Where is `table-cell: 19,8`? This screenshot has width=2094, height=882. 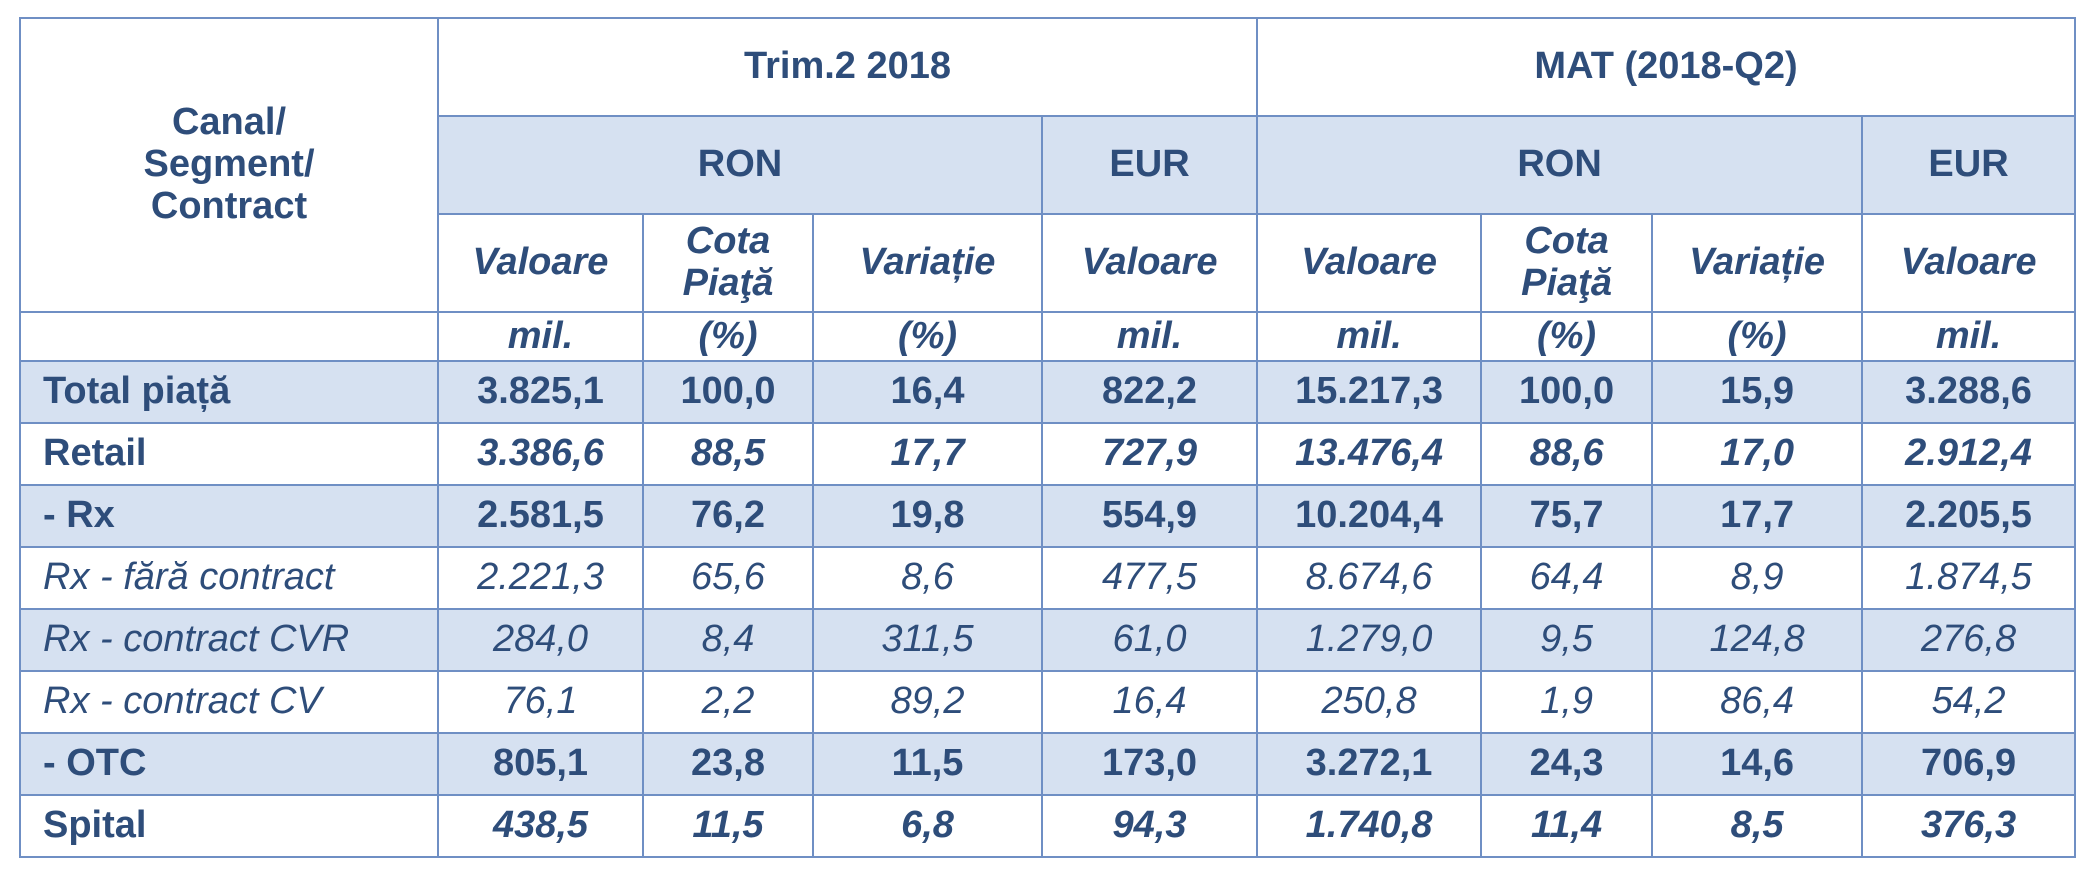 table-cell: 19,8 is located at coordinates (927, 516).